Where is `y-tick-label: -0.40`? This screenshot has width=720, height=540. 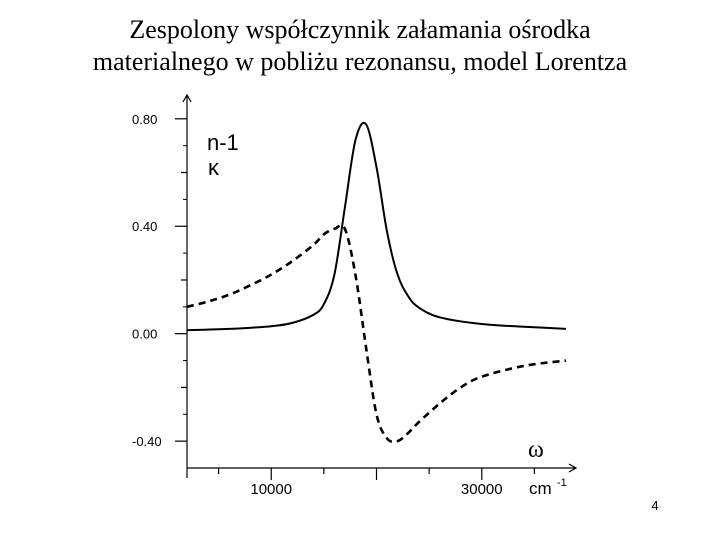 y-tick-label: -0.40 is located at coordinates (147, 441).